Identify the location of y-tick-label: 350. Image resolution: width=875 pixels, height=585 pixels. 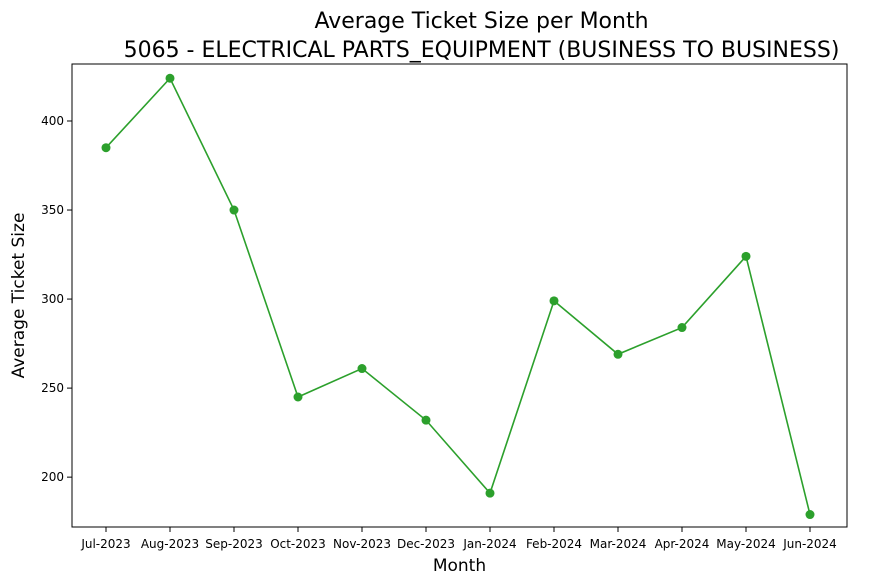
(52, 210).